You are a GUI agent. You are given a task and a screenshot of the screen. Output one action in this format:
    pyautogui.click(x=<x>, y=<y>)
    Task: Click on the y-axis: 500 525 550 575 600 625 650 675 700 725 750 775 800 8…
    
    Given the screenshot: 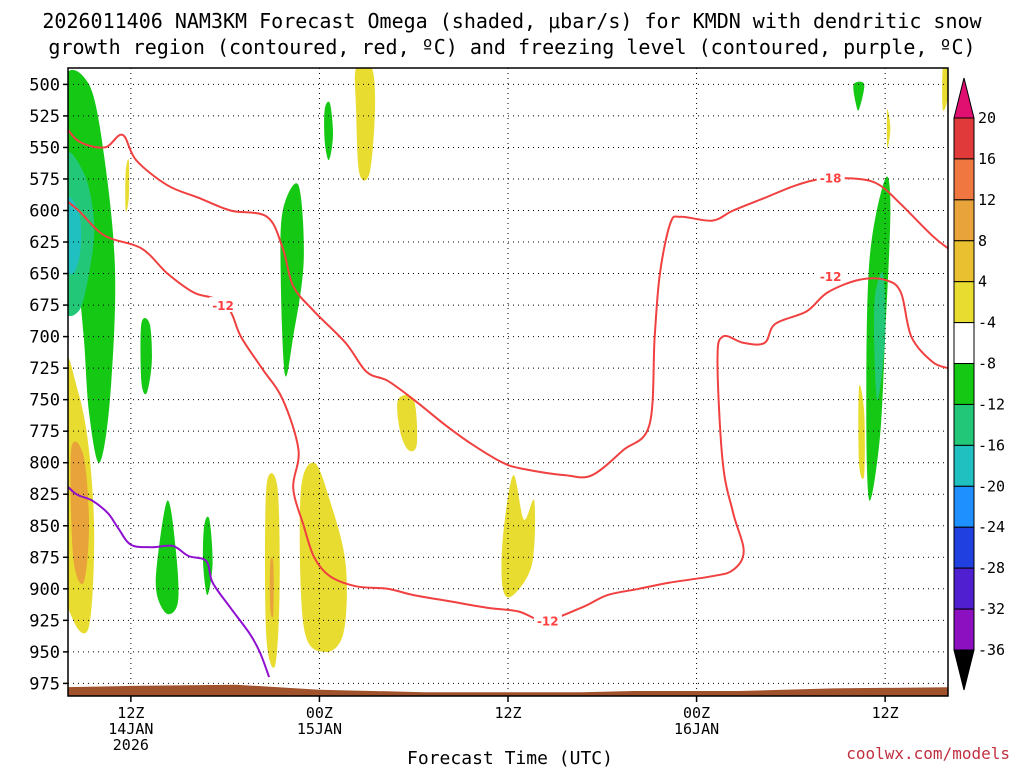 What is the action you would take?
    pyautogui.click(x=48, y=384)
    